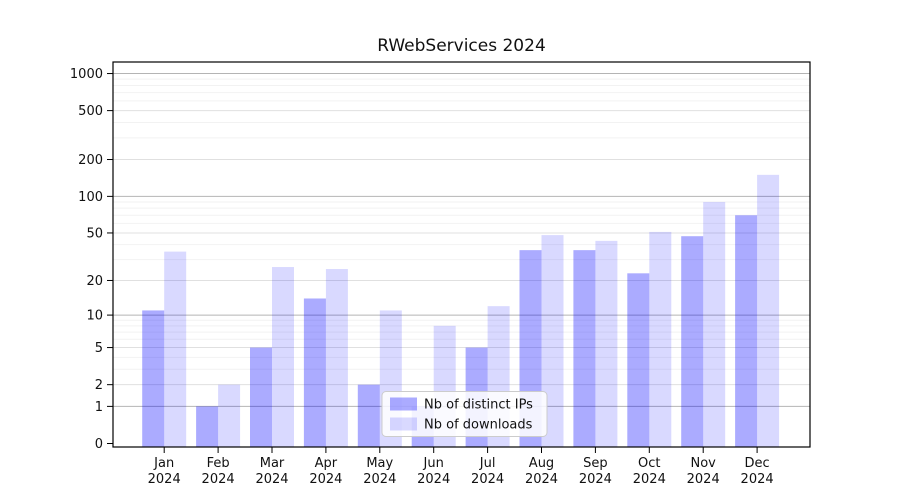 The width and height of the screenshot is (900, 500). What do you see at coordinates (153, 378) in the screenshot?
I see `bar-ips-jan` at bounding box center [153, 378].